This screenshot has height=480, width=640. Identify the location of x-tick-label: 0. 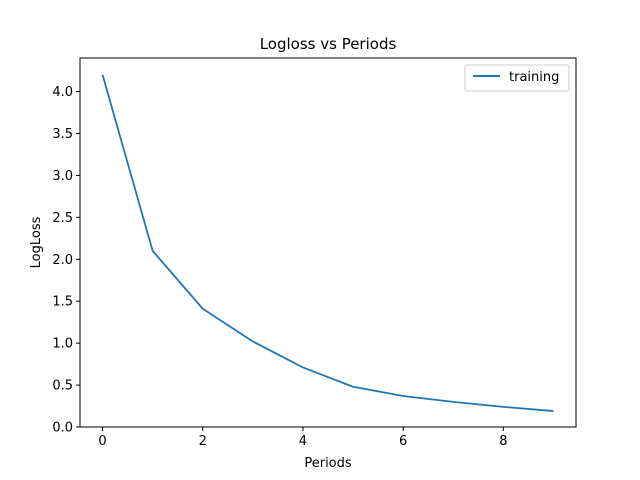
(102, 441).